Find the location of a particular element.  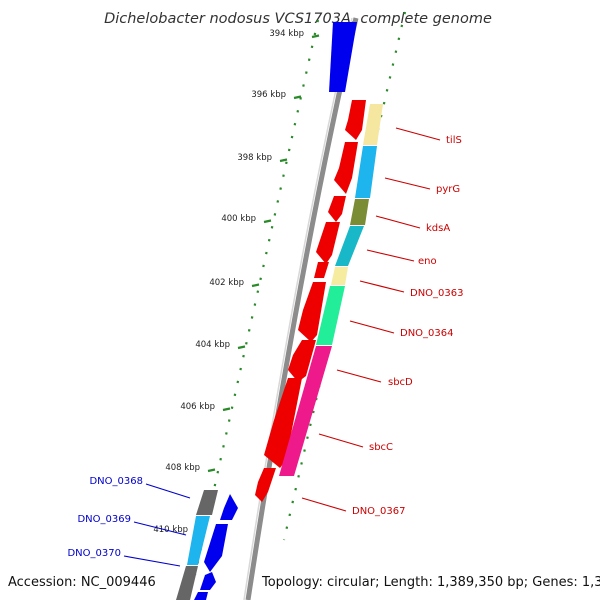

tick-label: 398 kbp is located at coordinates (254, 158).